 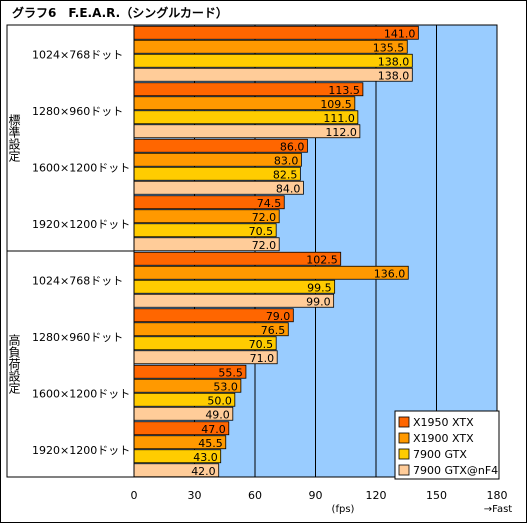 What do you see at coordinates (400, 33) in the screenshot?
I see `data-label: 141.0` at bounding box center [400, 33].